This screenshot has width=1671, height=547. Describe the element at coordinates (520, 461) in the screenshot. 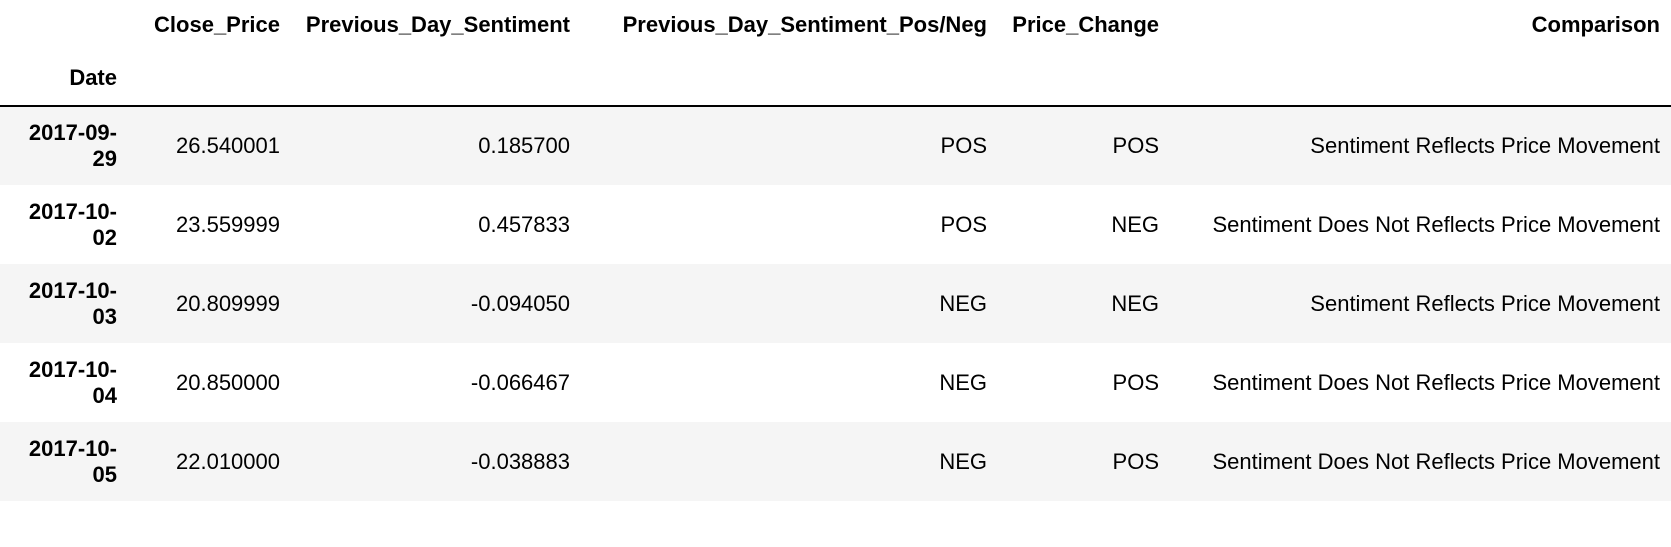

I see `previous-day-sentiment-cell: -0.038883` at that location.